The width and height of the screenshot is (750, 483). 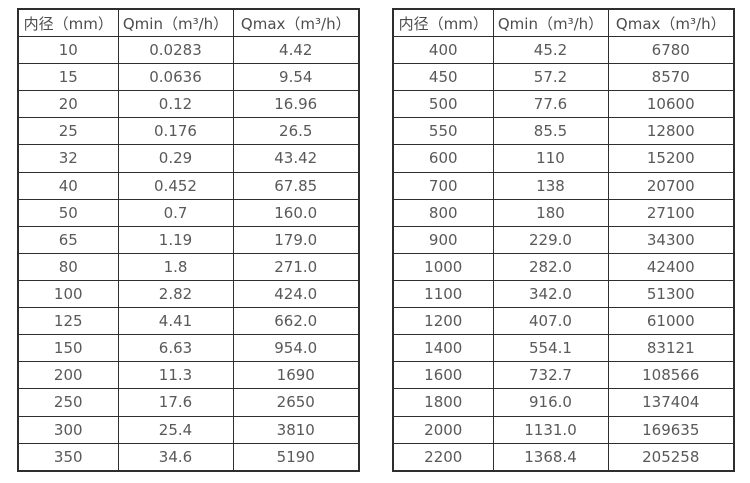 I want to click on qmin-cell: 732.7, so click(x=550, y=375).